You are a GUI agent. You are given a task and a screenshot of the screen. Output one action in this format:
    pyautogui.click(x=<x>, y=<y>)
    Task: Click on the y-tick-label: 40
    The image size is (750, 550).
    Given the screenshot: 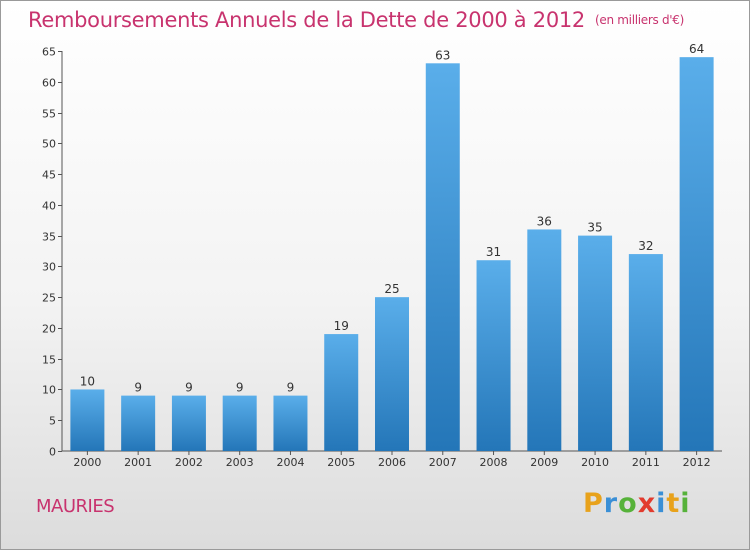 What is the action you would take?
    pyautogui.click(x=49, y=206)
    